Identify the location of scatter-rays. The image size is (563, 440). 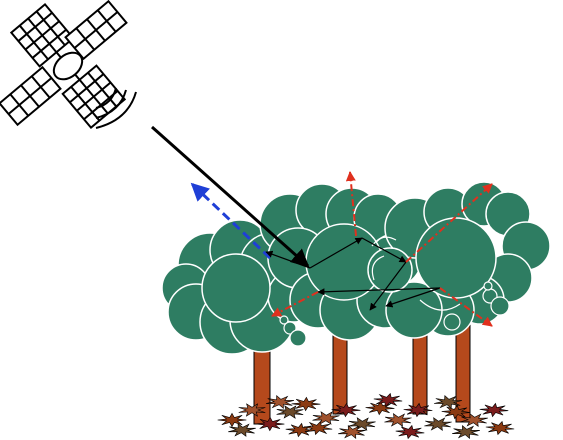
(382, 249).